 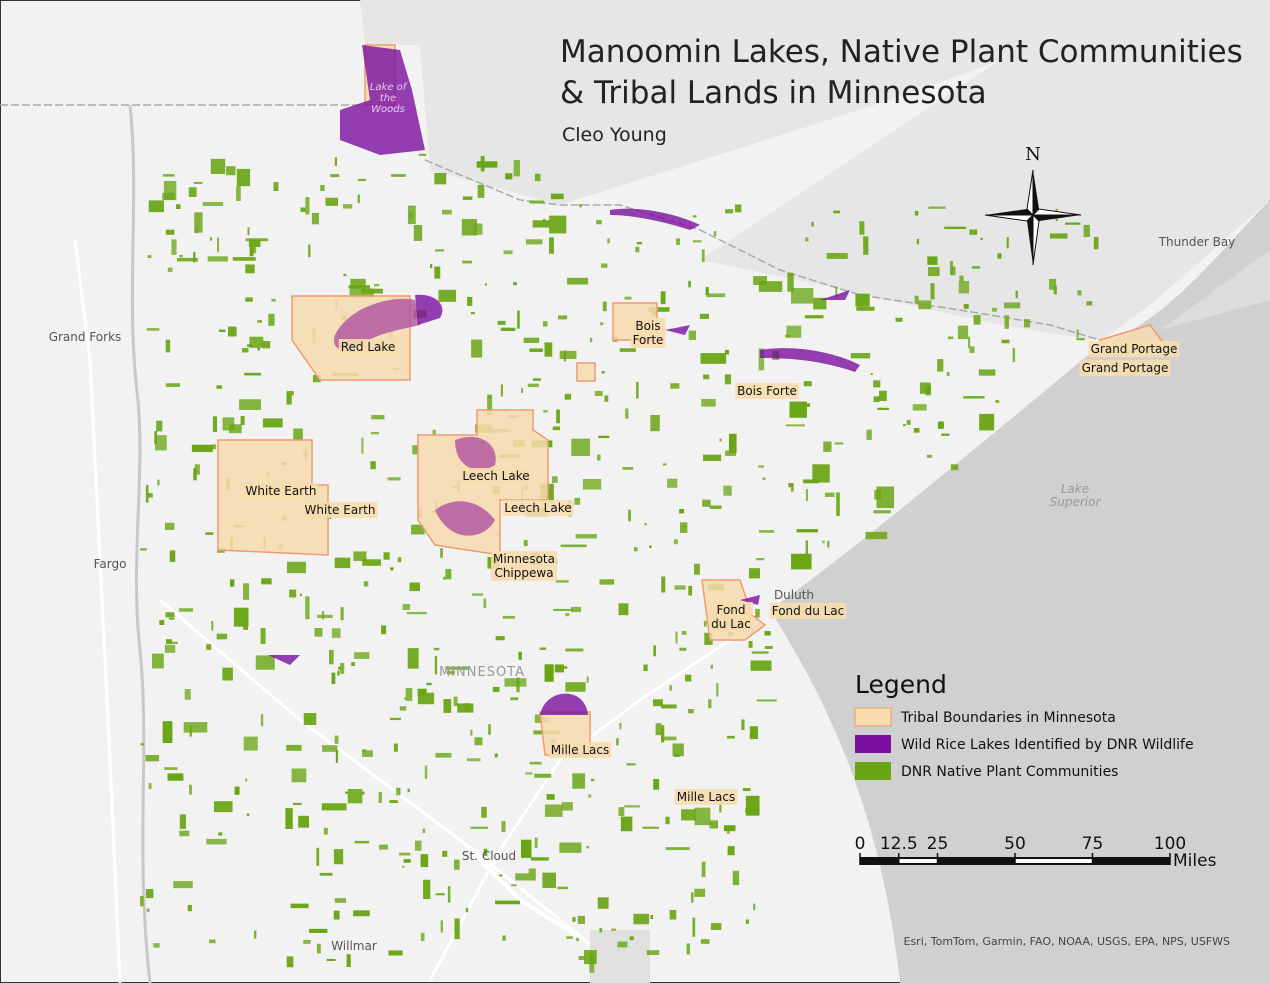 I want to click on tribal-label-line: du Lac, so click(x=731, y=624).